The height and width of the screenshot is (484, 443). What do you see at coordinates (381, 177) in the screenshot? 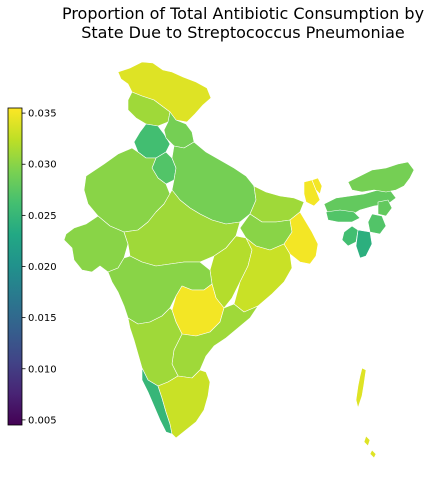
I see `region-arunachal-pradesh` at bounding box center [381, 177].